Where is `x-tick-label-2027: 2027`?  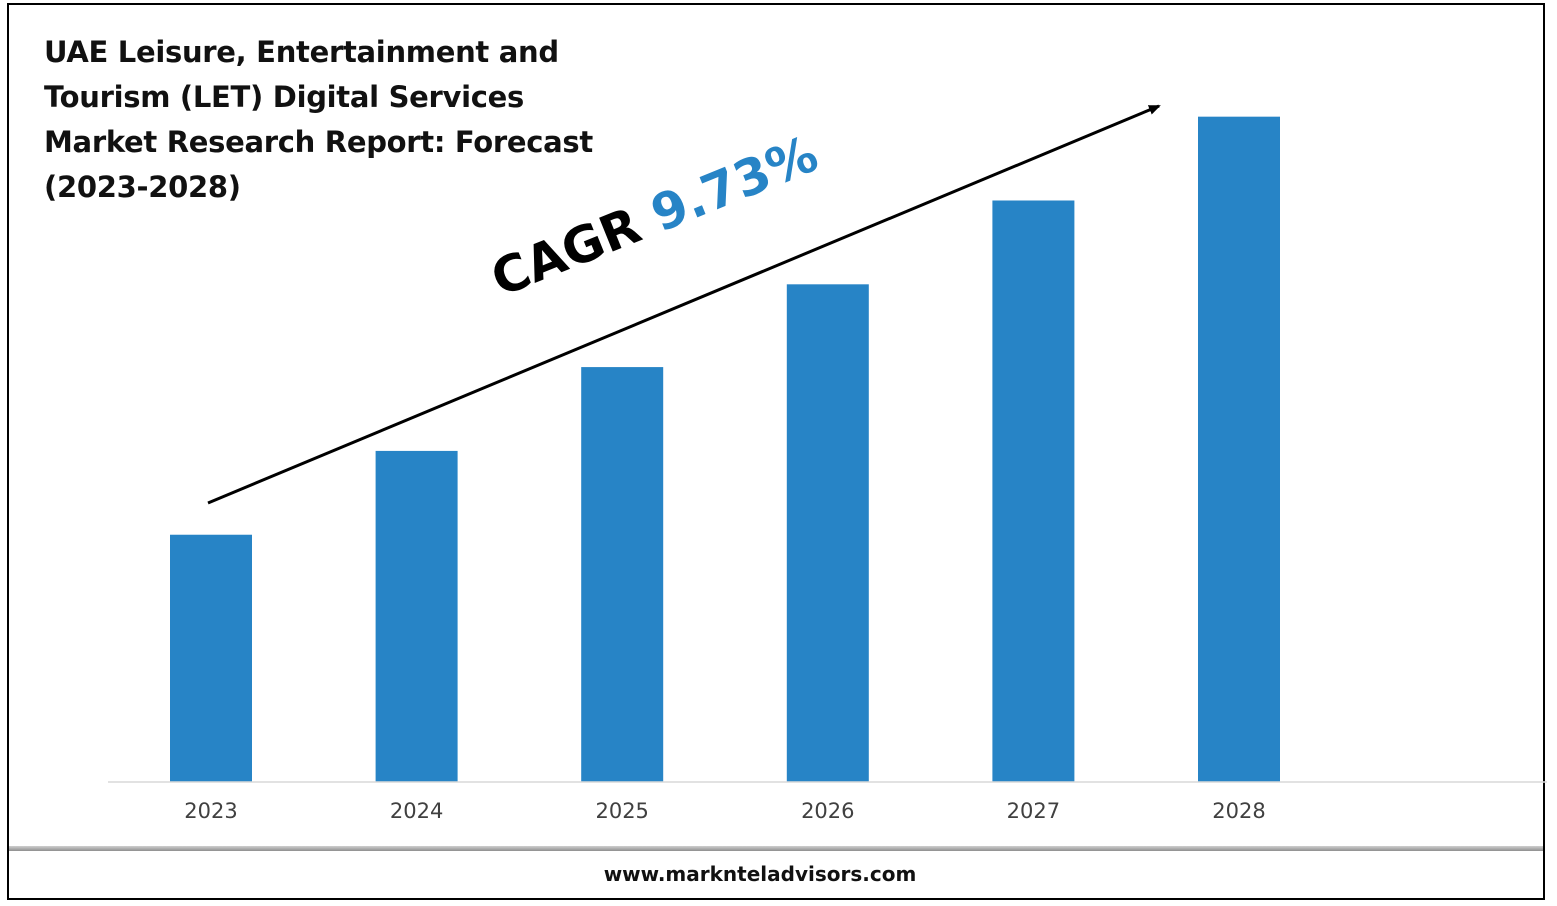 x-tick-label-2027: 2027 is located at coordinates (1033, 811).